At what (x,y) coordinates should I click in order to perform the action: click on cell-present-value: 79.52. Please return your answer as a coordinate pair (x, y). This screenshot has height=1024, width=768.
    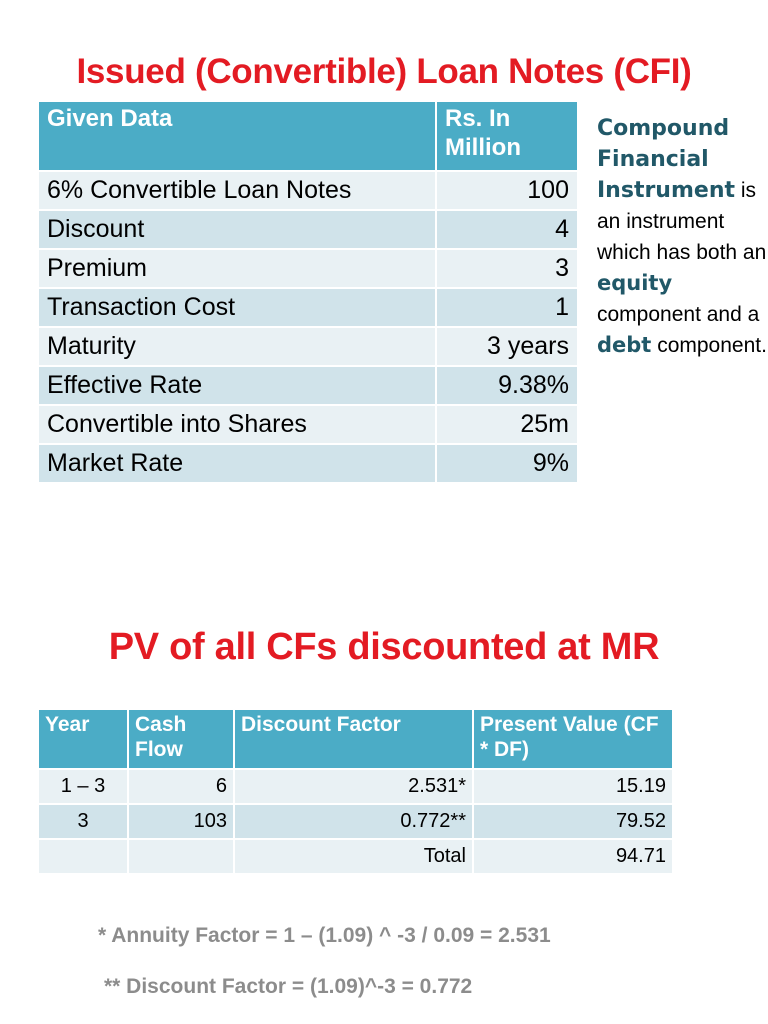
    Looking at the image, I should click on (572, 821).